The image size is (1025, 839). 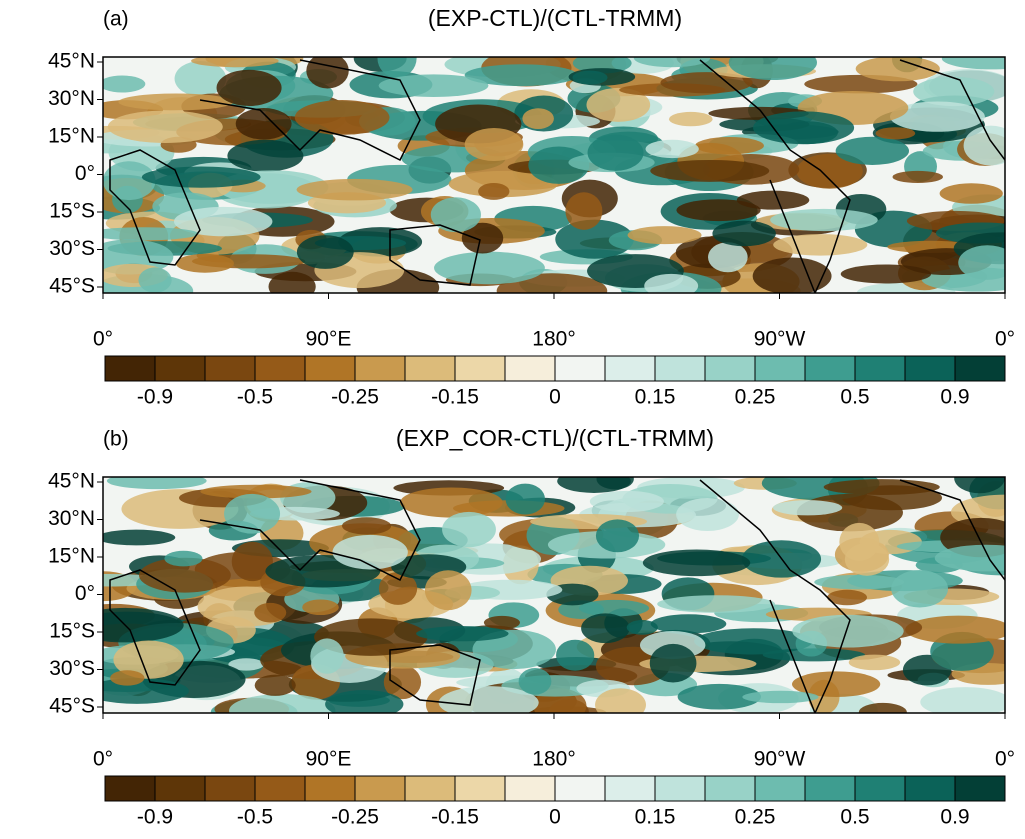 I want to click on lon-label: 90°E, so click(x=329, y=759).